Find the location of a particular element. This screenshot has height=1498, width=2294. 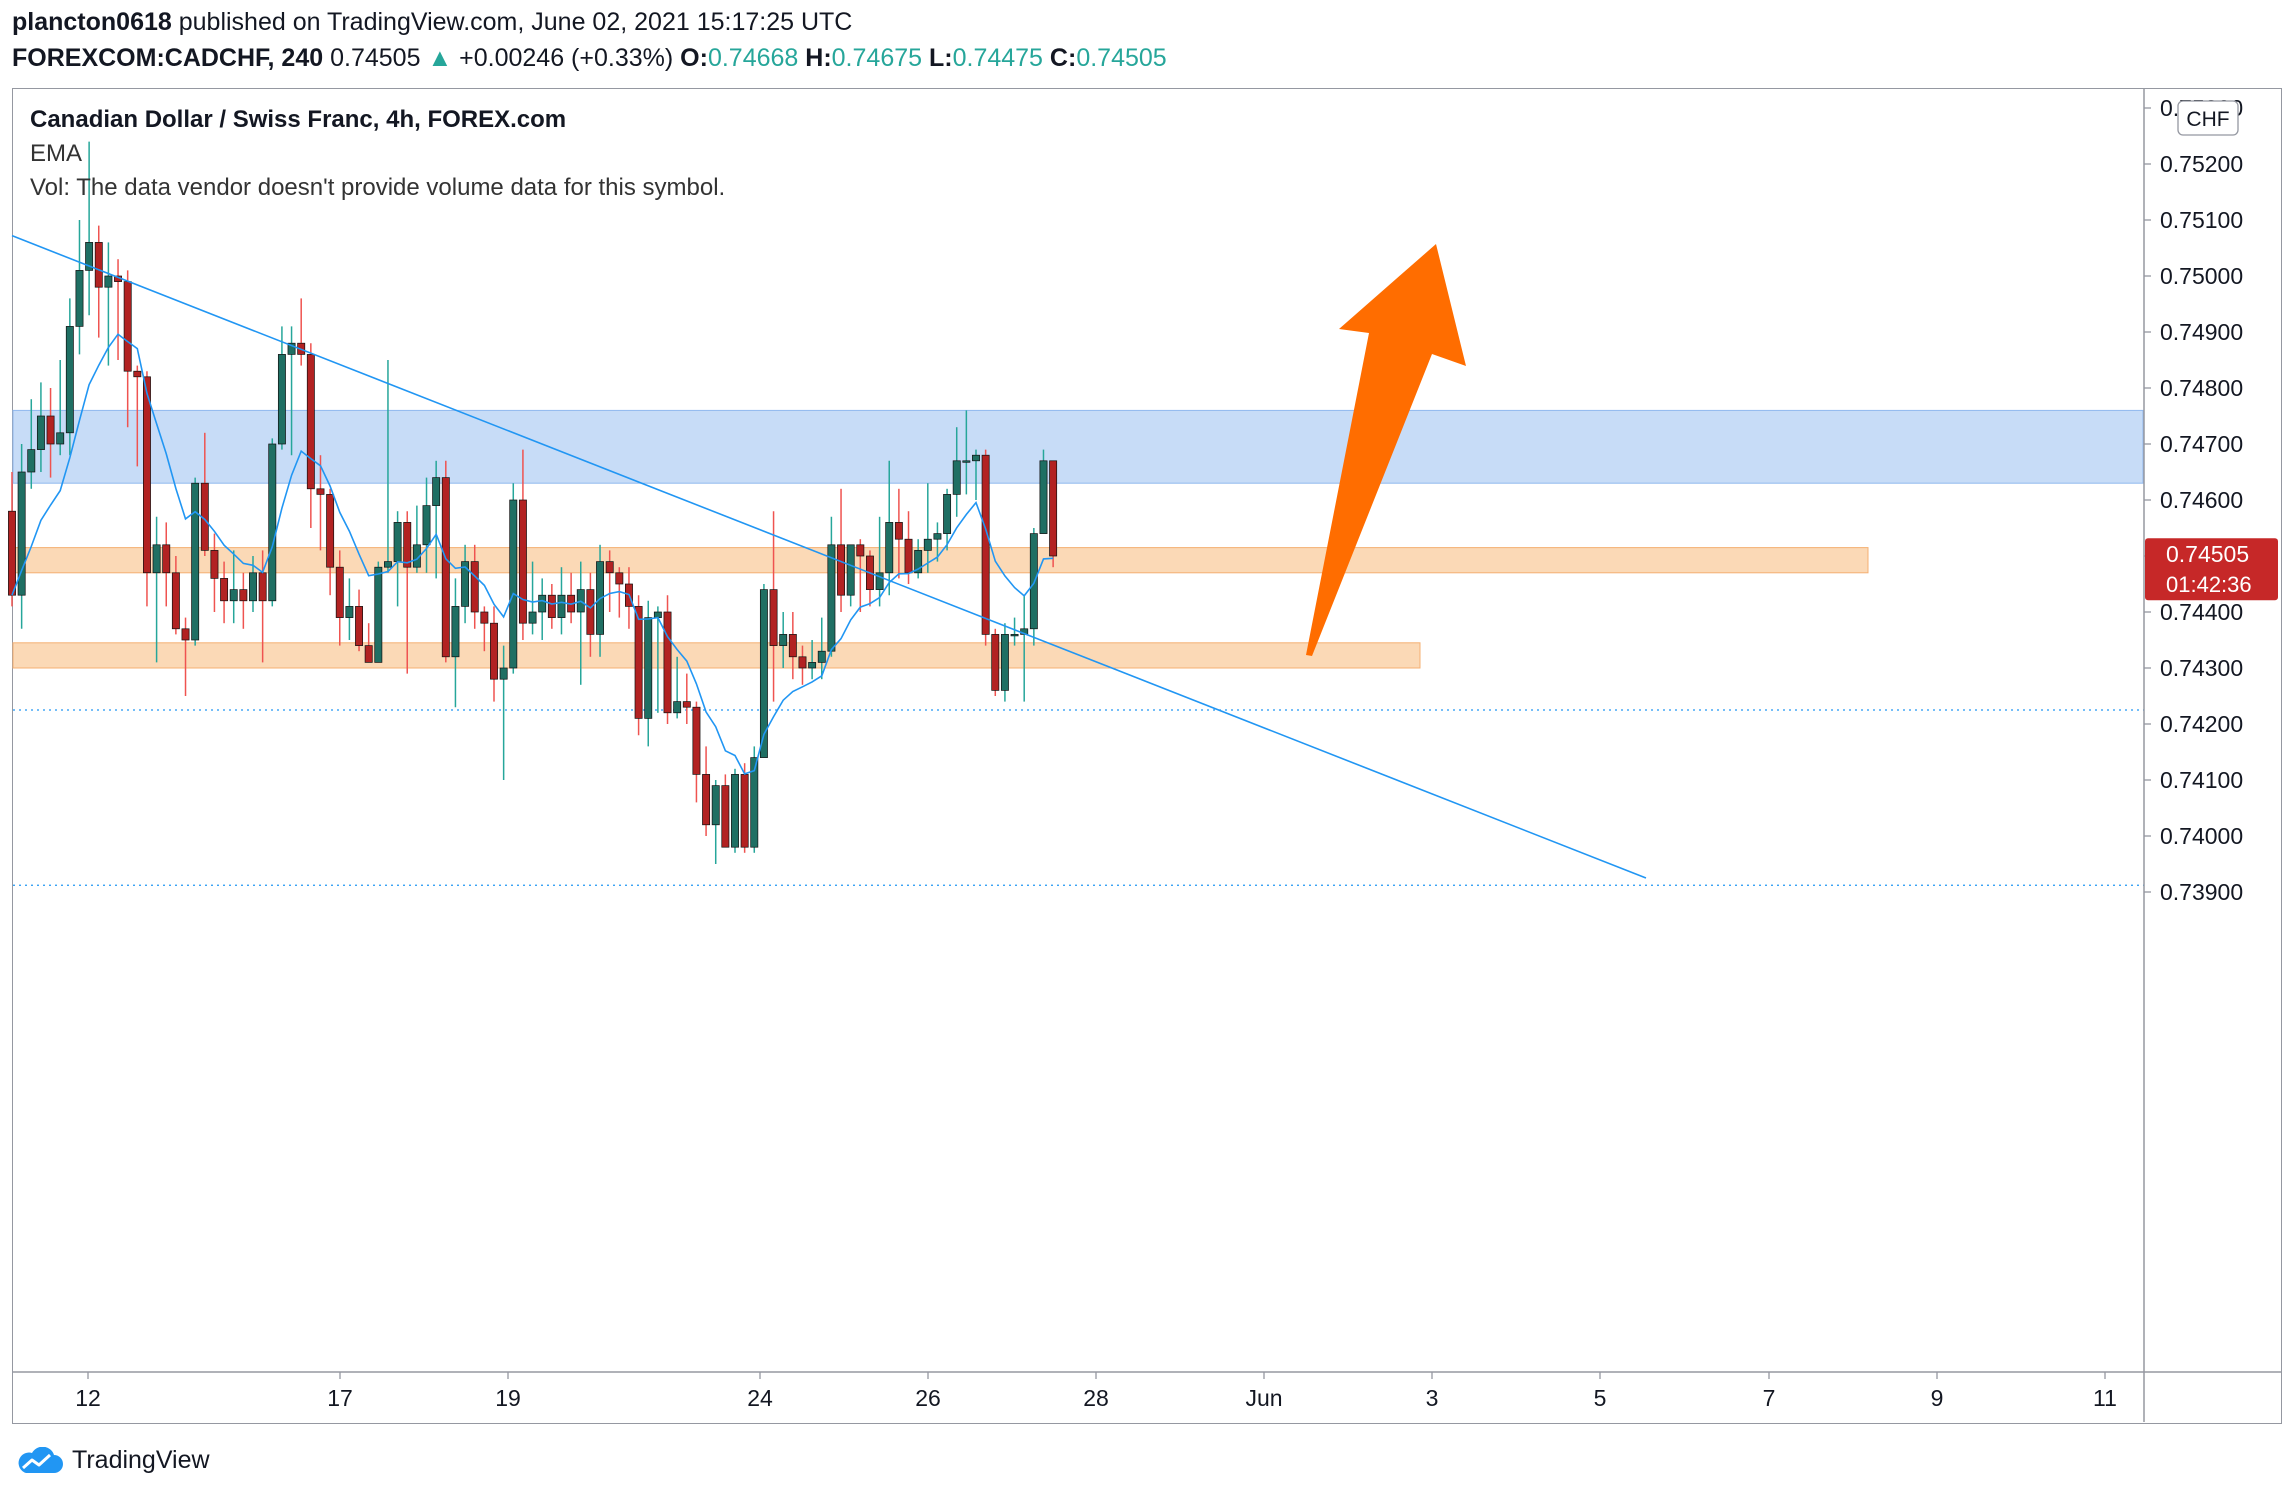

x-tick-label: 28 is located at coordinates (1096, 1398).